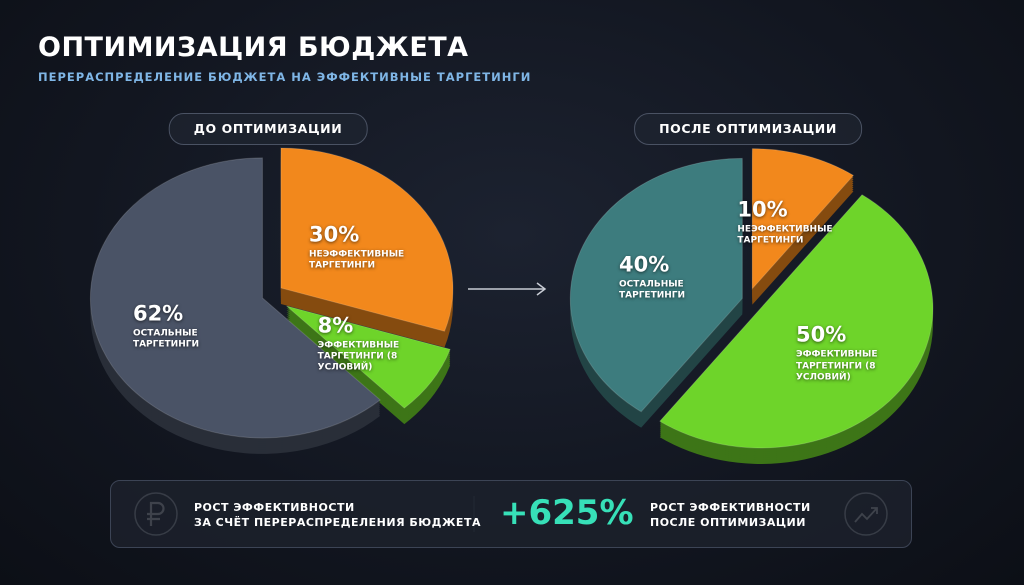 Image resolution: width=1024 pixels, height=585 pixels. I want to click on pie-title: ДО ОПТИМИЗАЦИИ, so click(268, 129).